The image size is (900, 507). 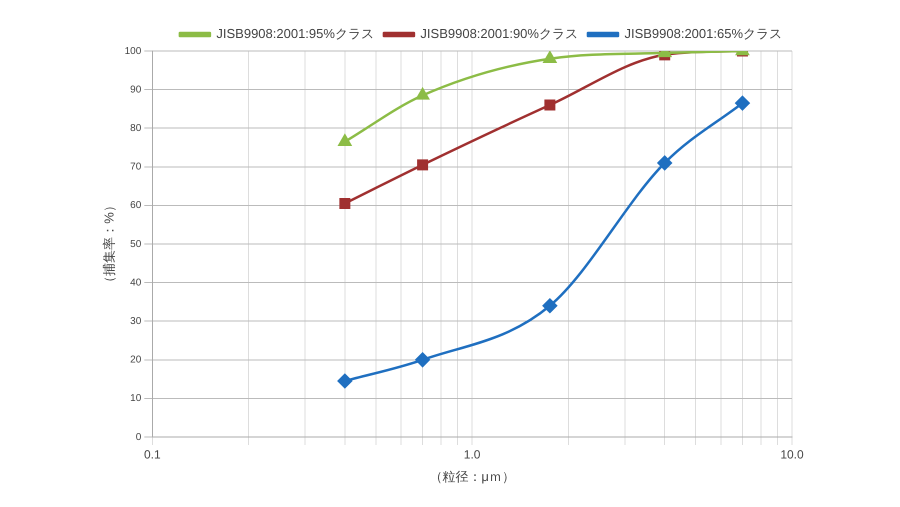 I want to click on y-tick-label: 60, so click(x=136, y=206).